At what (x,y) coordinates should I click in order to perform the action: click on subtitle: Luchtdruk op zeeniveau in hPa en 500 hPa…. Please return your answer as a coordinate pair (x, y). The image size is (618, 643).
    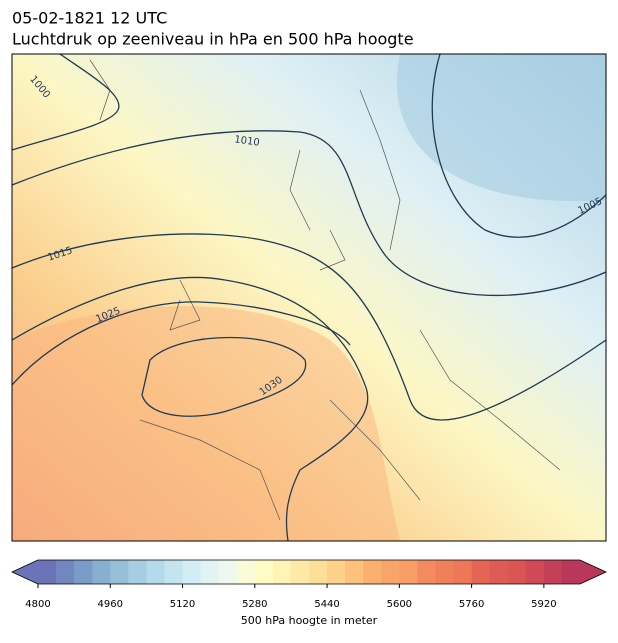
    Looking at the image, I should click on (213, 39).